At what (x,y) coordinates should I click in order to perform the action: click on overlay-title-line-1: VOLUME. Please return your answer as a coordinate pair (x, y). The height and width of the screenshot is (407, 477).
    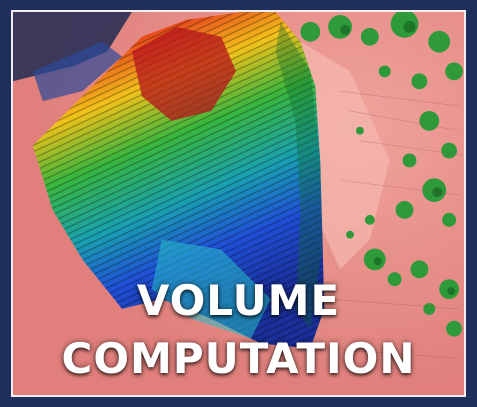
    Looking at the image, I should click on (238, 300).